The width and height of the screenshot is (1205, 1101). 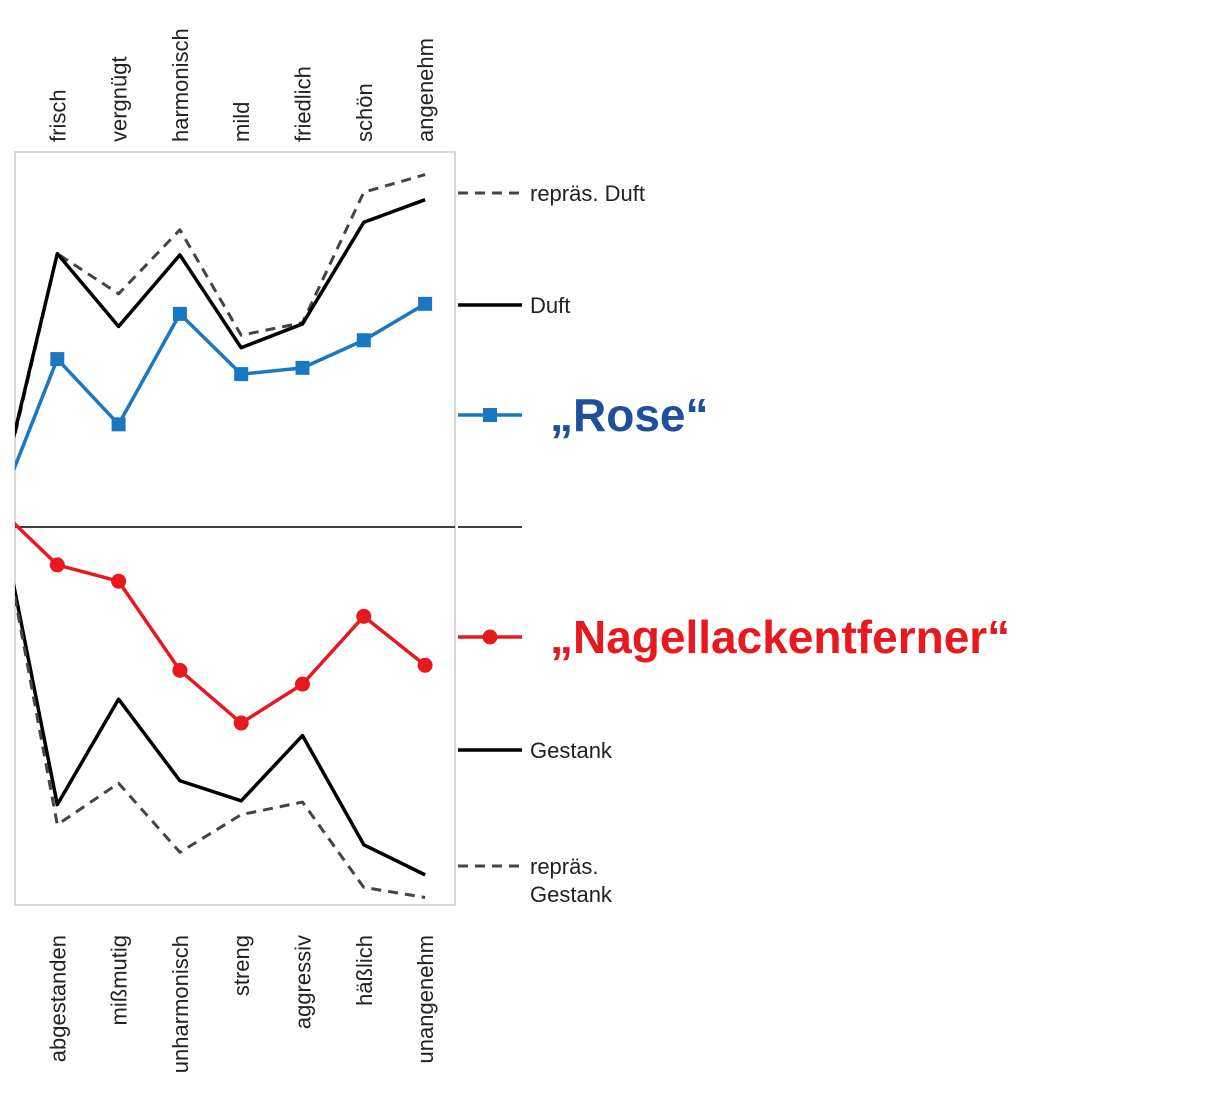 What do you see at coordinates (241, 122) in the screenshot?
I see `top-category-label: mild` at bounding box center [241, 122].